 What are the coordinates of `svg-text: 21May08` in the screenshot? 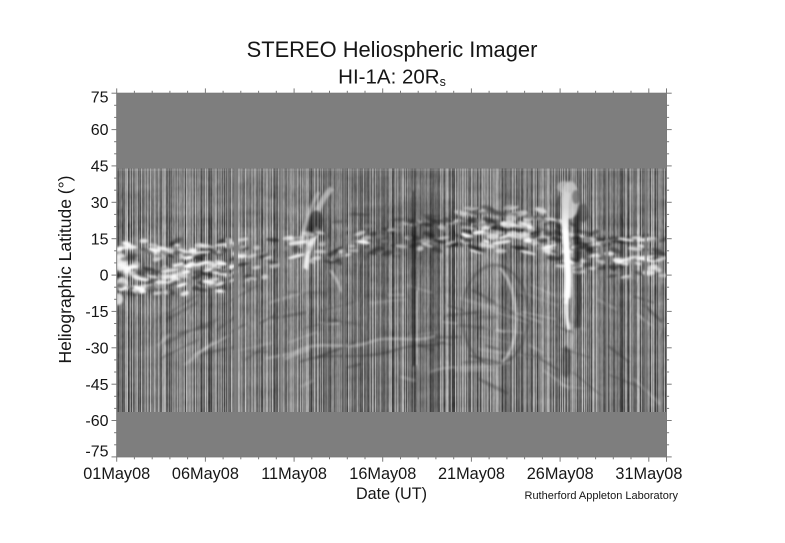 It's located at (471, 474).